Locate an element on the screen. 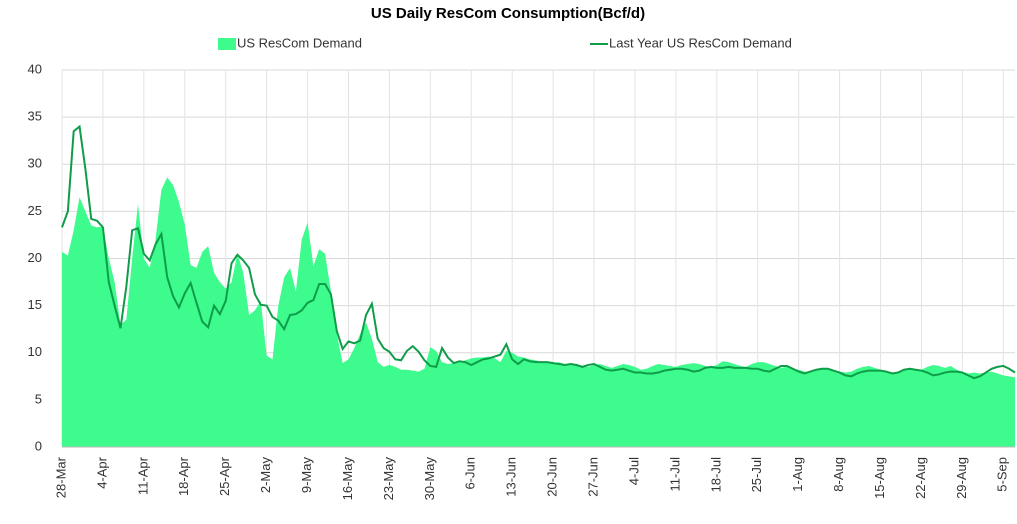 The width and height of the screenshot is (1017, 524). x-tick-label: 27-Jun is located at coordinates (592, 477).